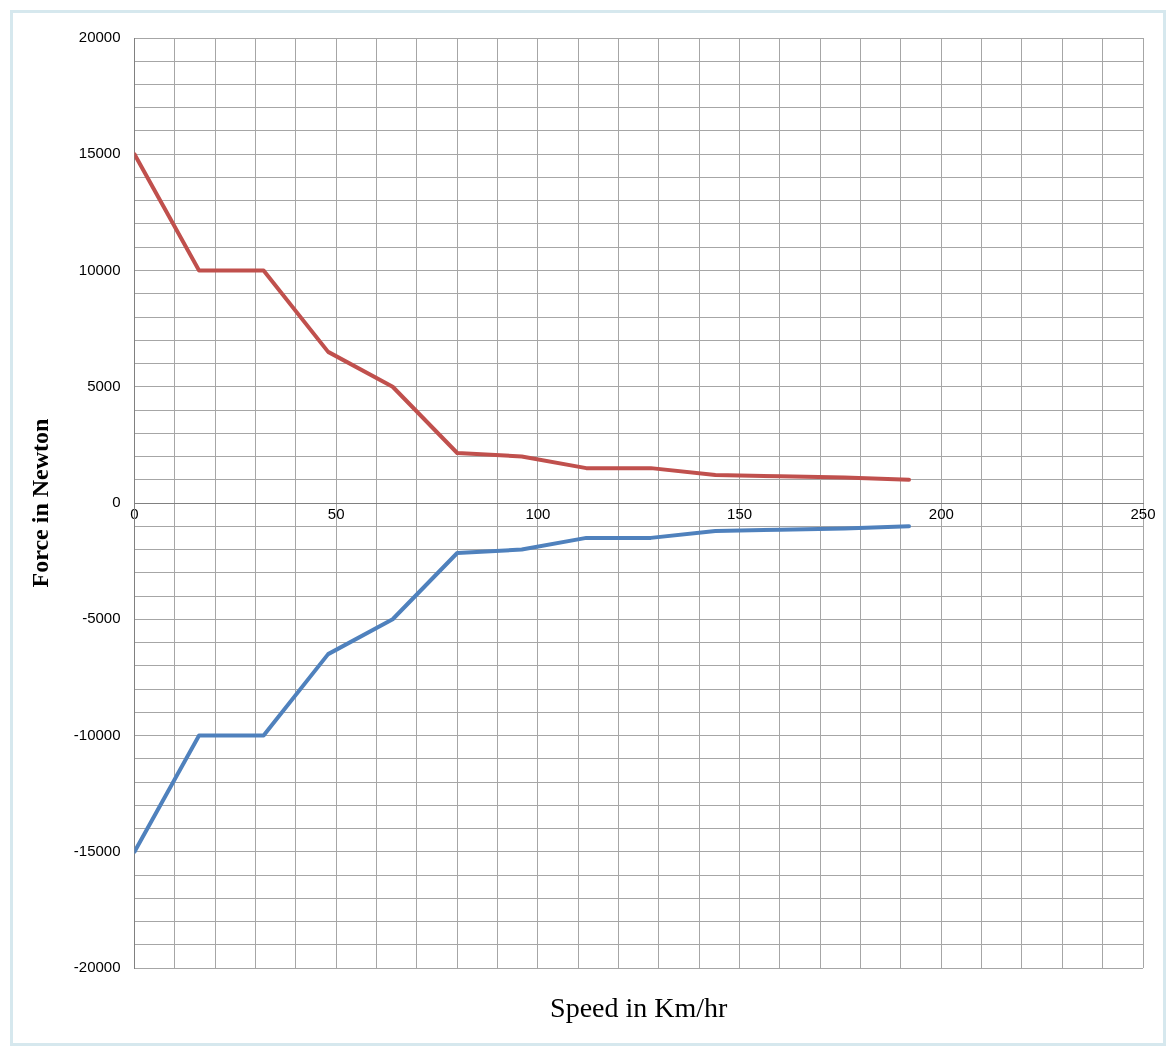 The image size is (1170, 1047). What do you see at coordinates (538, 514) in the screenshot?
I see `x-tick-label: 100` at bounding box center [538, 514].